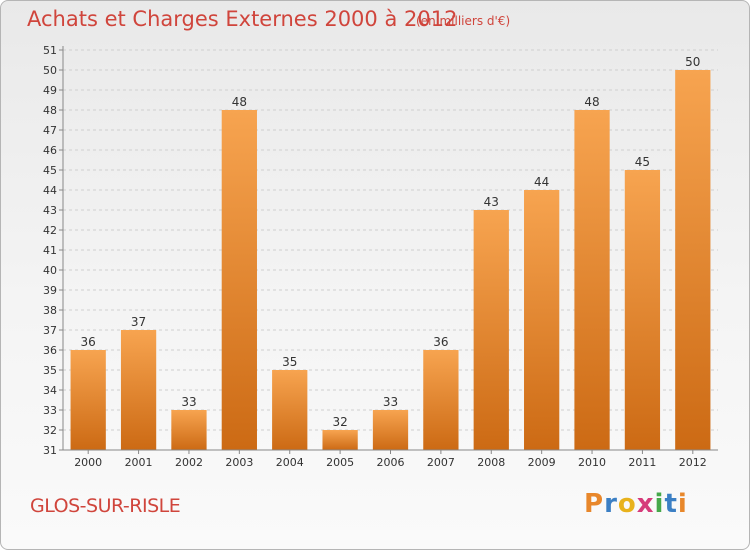 The image size is (750, 550). Describe the element at coordinates (542, 462) in the screenshot. I see `x-tick-label: 2009` at that location.